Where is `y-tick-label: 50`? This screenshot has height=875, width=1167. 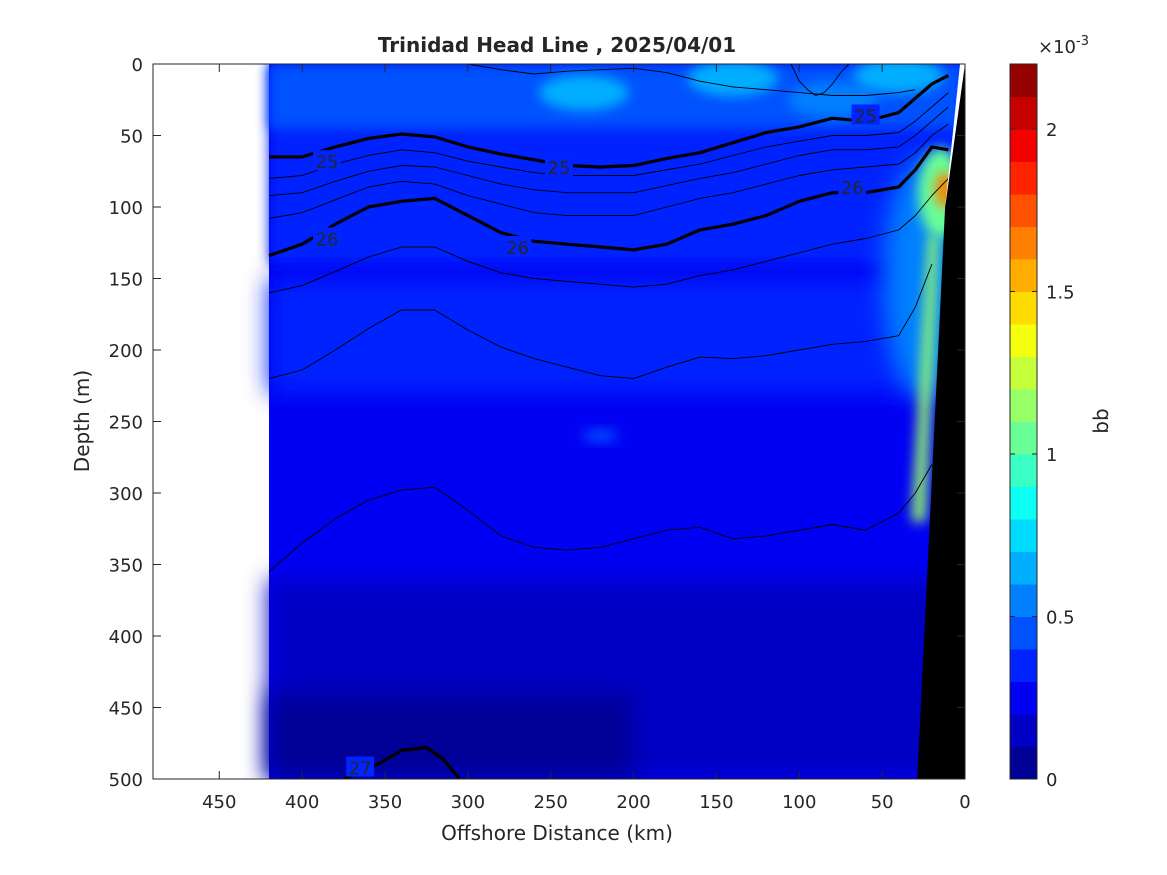
y-tick-label: 50 is located at coordinates (131, 137).